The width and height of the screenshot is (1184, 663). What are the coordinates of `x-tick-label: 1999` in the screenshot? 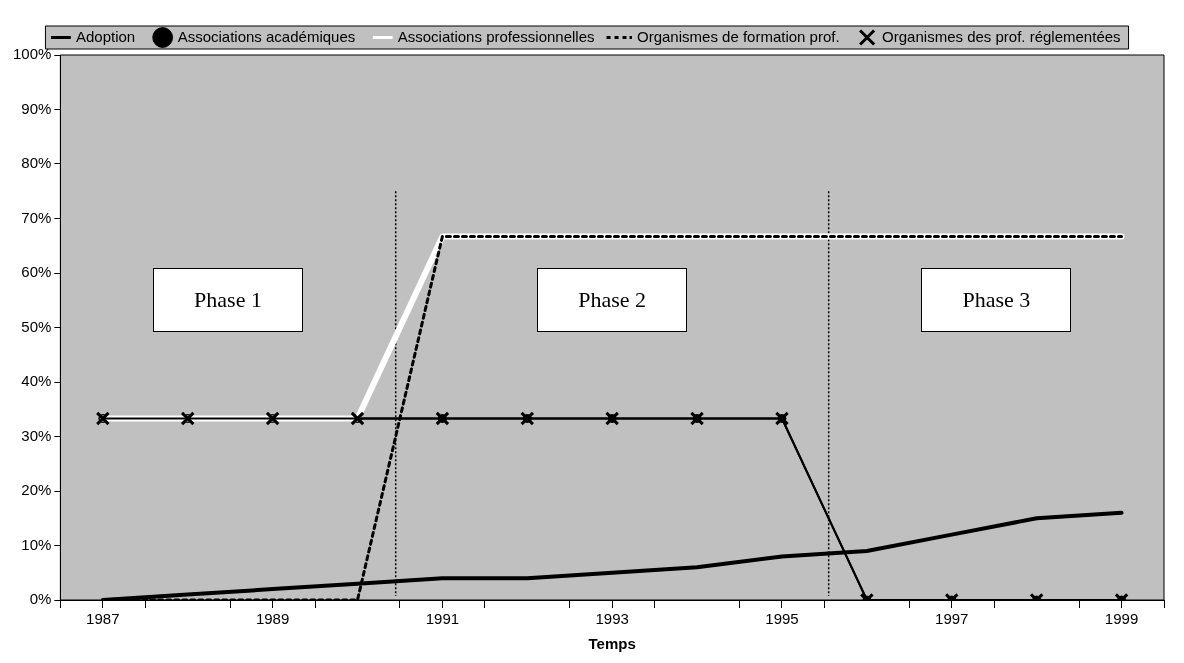 It's located at (1121, 619).